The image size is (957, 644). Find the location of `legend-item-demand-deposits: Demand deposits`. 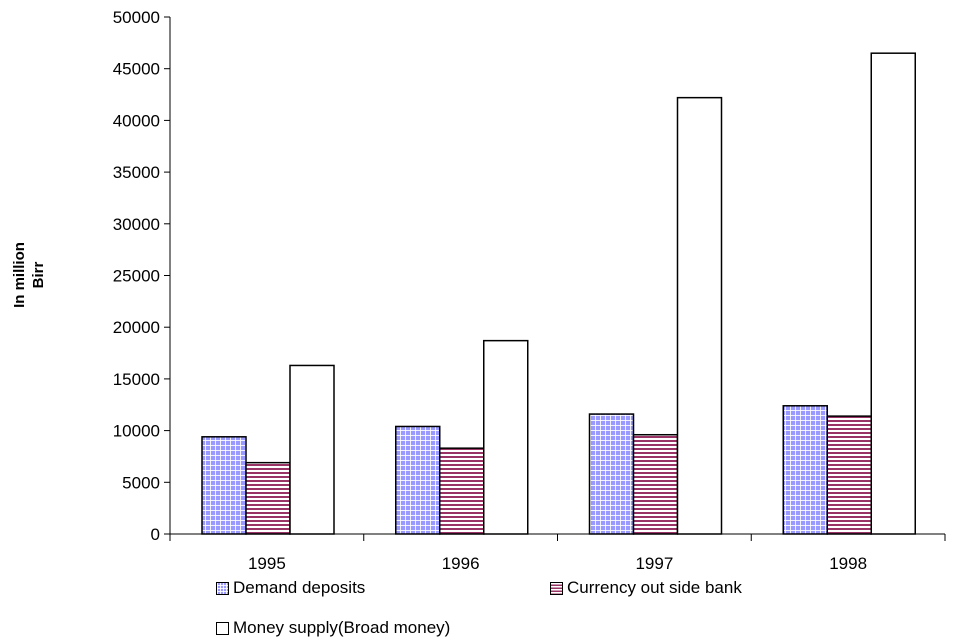

legend-item-demand-deposits: Demand deposits is located at coordinates (290, 588).